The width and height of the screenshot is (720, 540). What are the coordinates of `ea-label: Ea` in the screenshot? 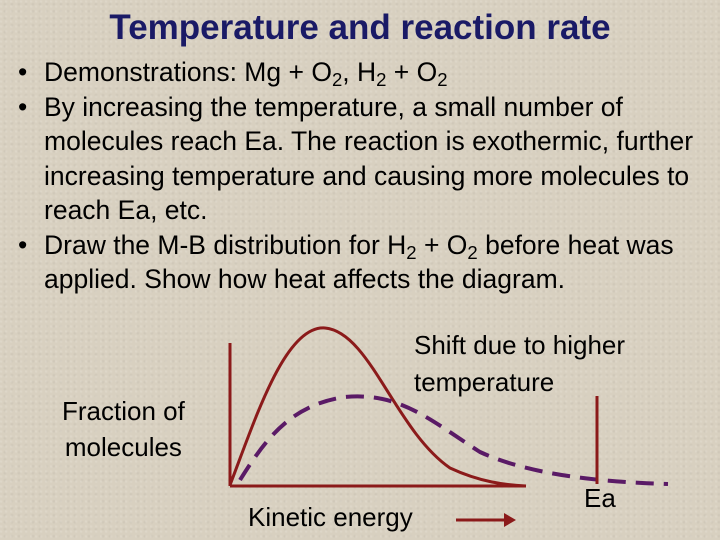 It's located at (600, 498).